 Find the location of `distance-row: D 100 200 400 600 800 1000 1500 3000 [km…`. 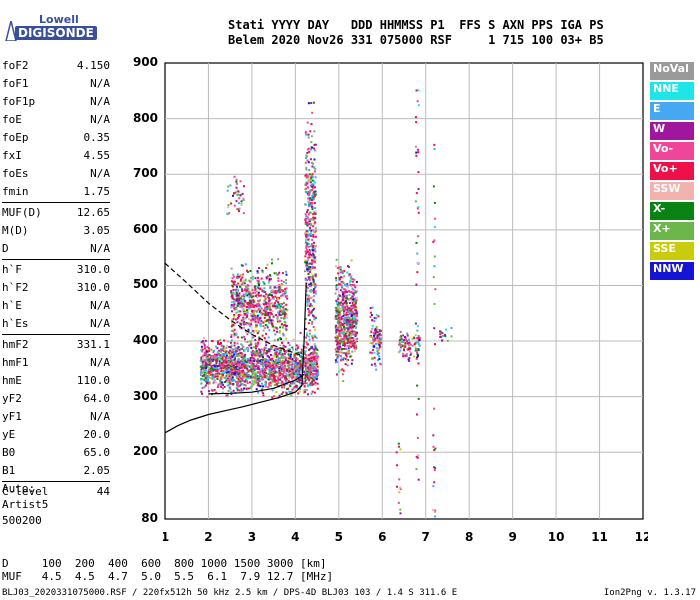

distance-row: D 100 200 400 600 800 1000 1500 3000 [km… is located at coordinates (164, 563).